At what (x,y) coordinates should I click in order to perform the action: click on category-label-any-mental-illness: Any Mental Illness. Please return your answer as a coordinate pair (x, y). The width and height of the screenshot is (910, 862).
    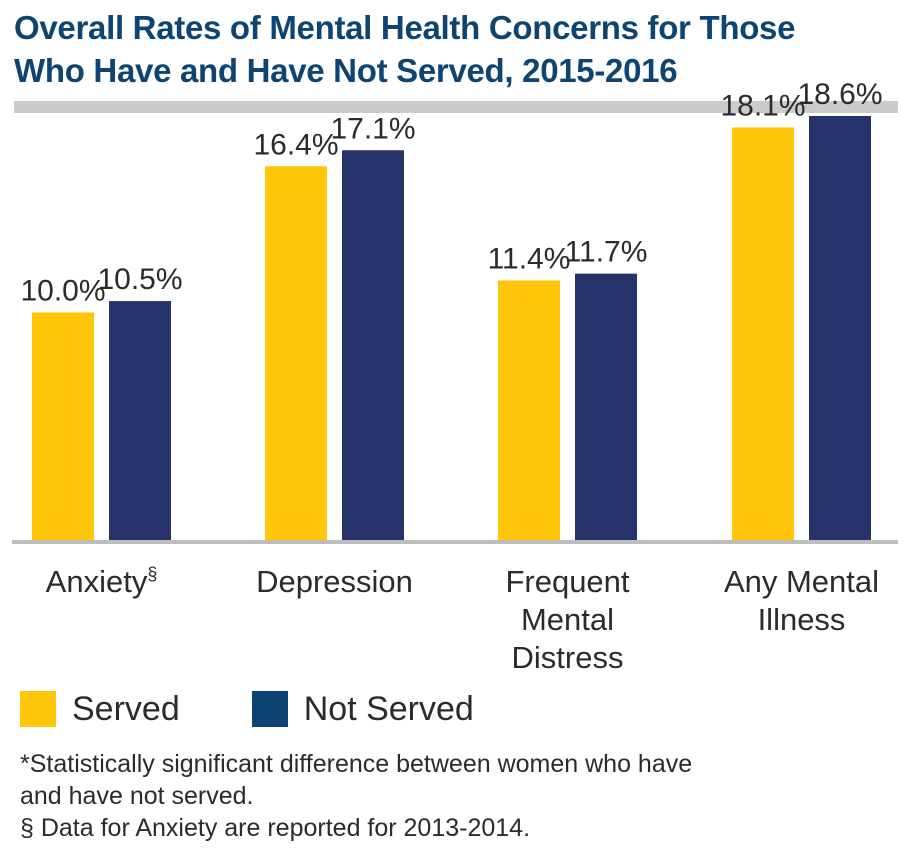
    Looking at the image, I should click on (801, 600).